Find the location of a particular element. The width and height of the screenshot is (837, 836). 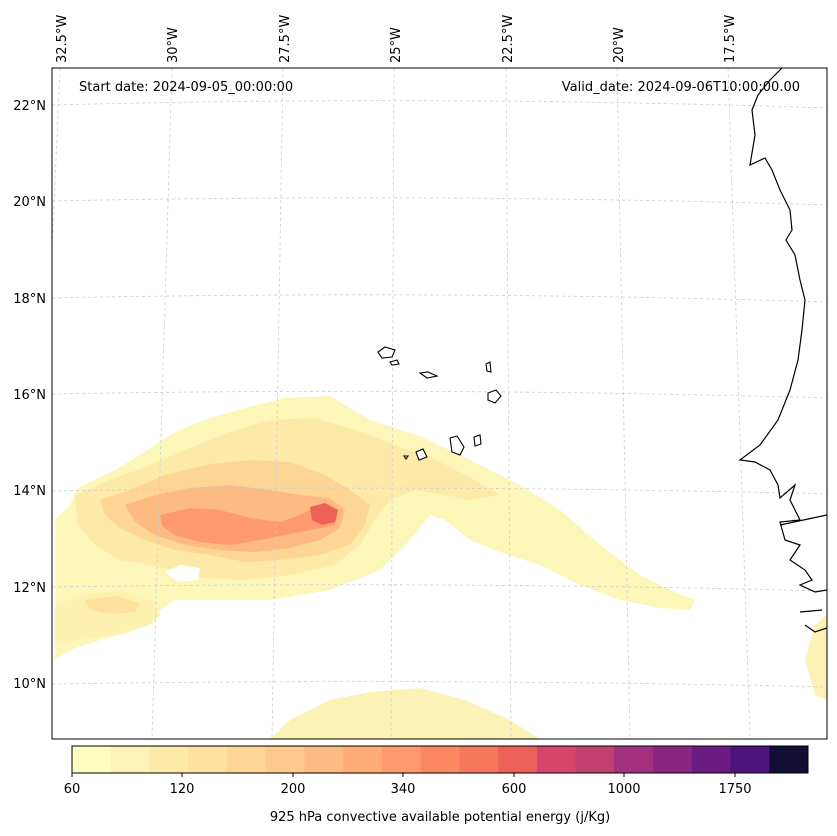

lon-label: 25°W is located at coordinates (396, 45).